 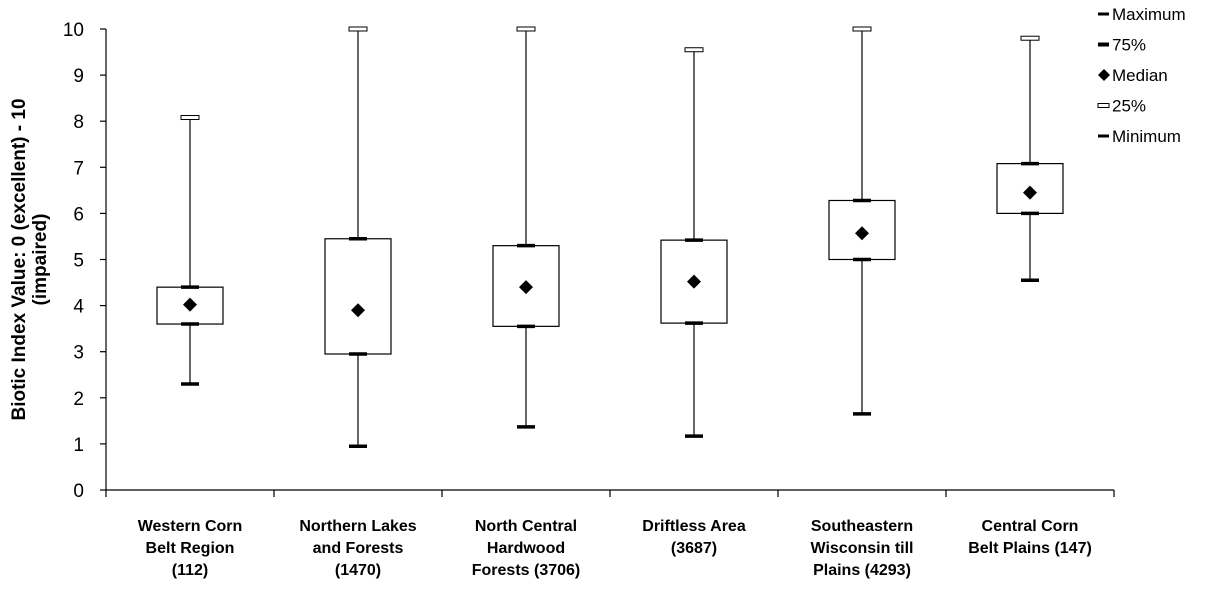 I want to click on y-tick-label: 10, so click(x=73, y=30).